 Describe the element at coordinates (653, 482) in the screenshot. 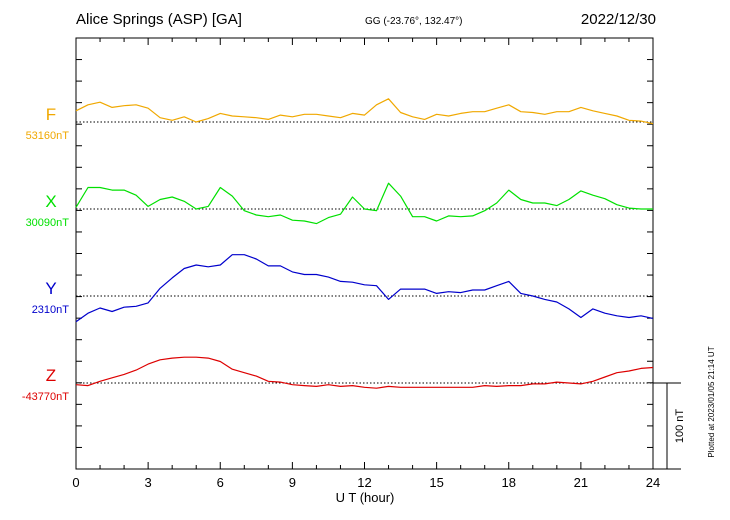

I see `x-tick-label: 24` at that location.